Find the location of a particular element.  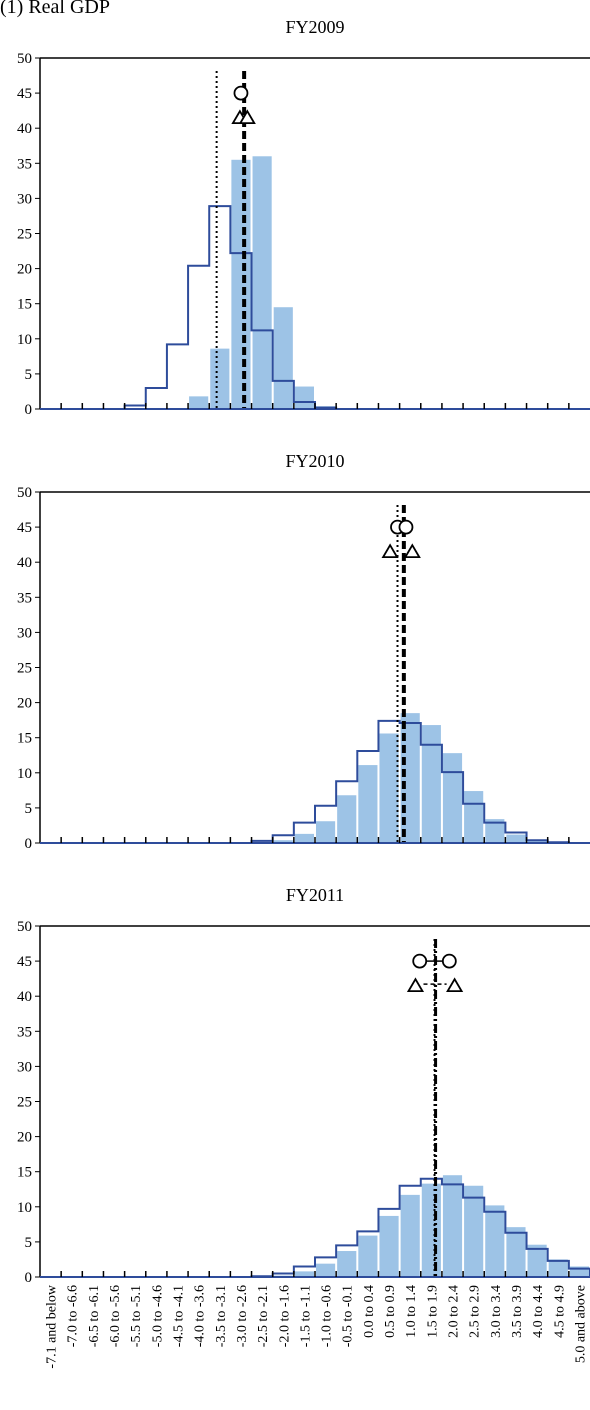

x-tick-label: 4.0 to 4.4 is located at coordinates (538, 1311).